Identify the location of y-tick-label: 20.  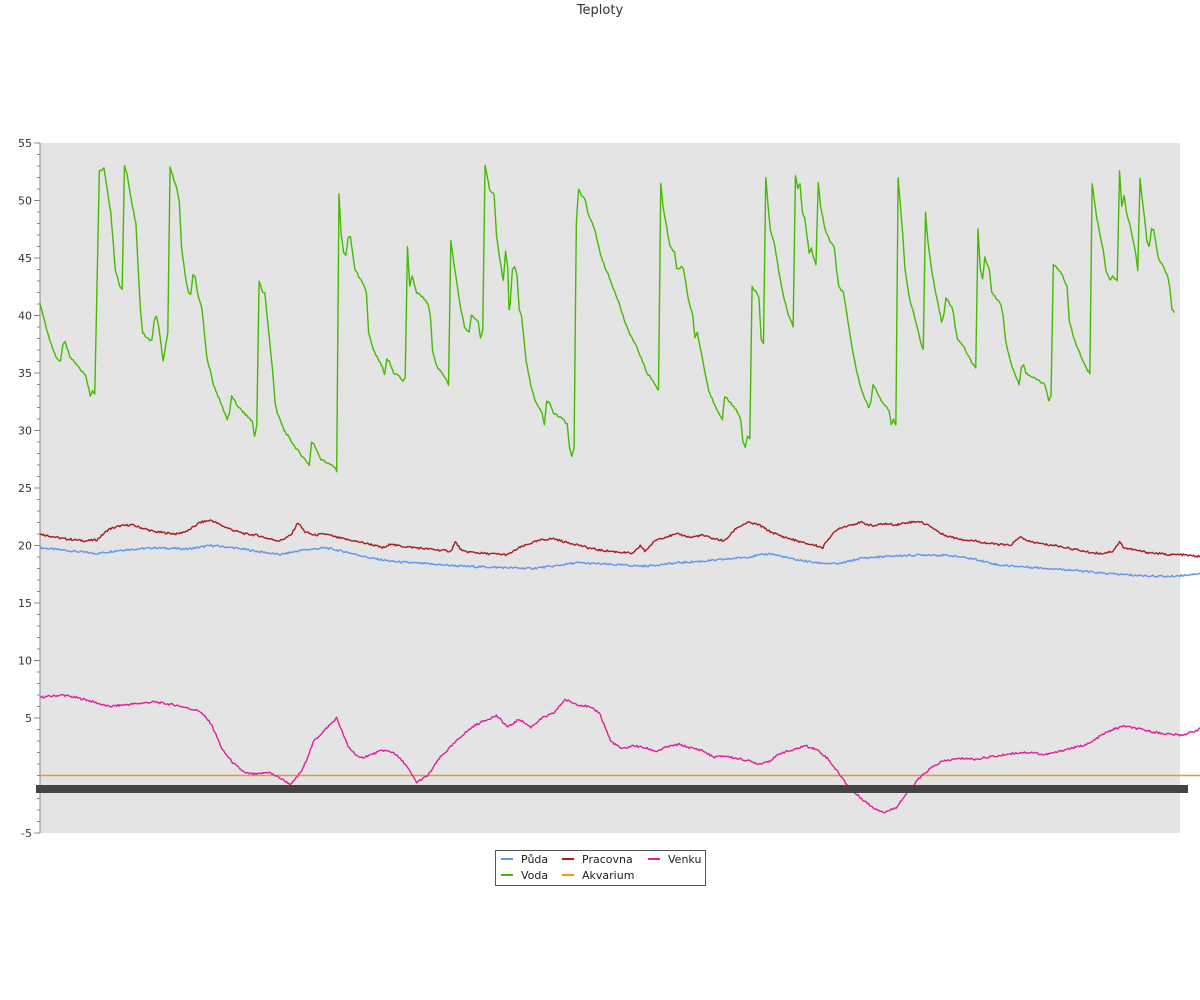
(25, 546).